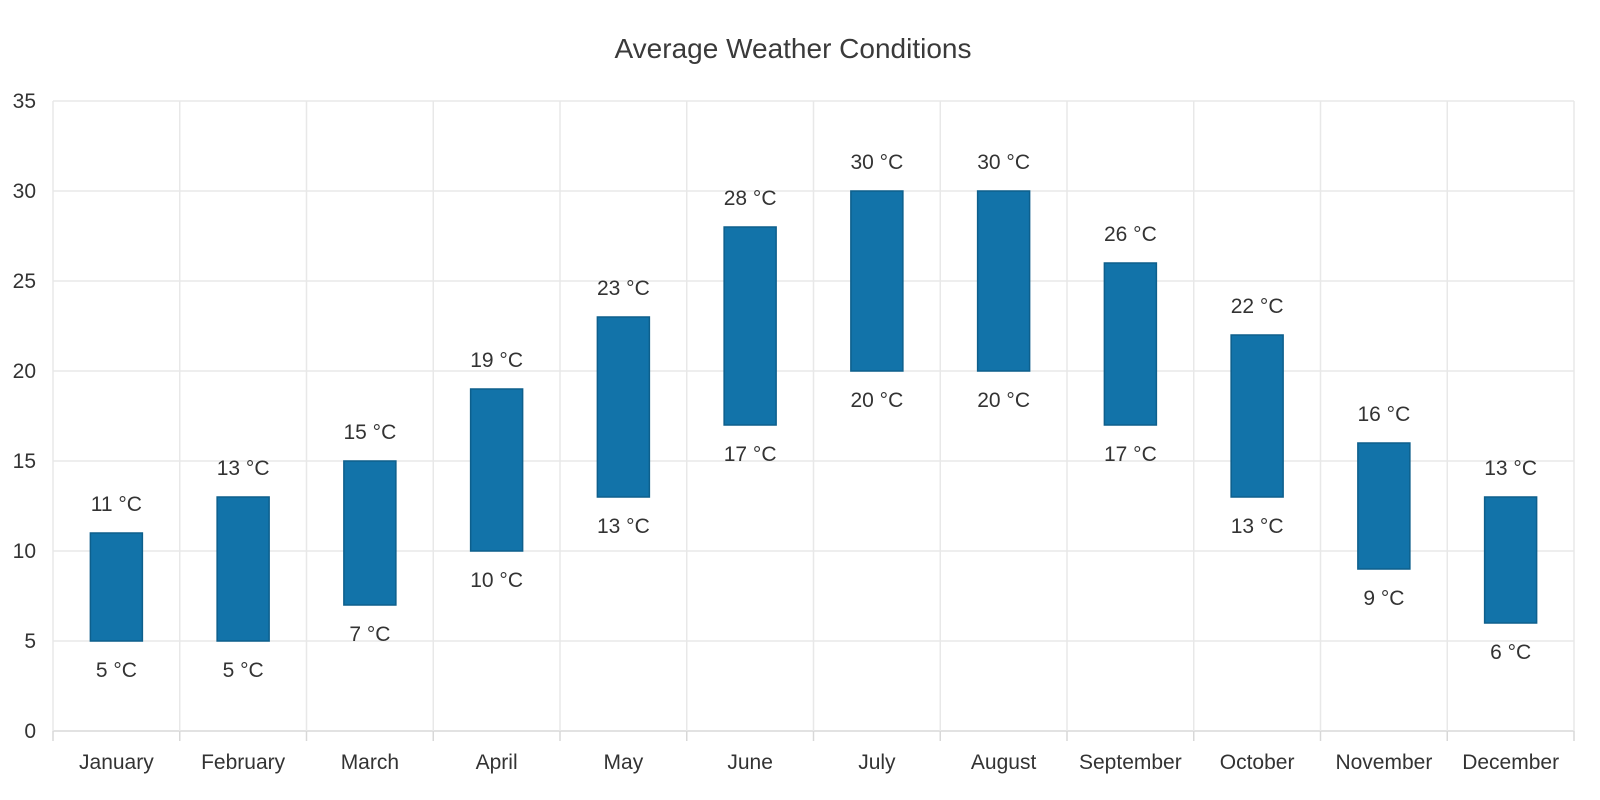 This screenshot has height=800, width=1600. What do you see at coordinates (1004, 762) in the screenshot?
I see `x-tick-label: August` at bounding box center [1004, 762].